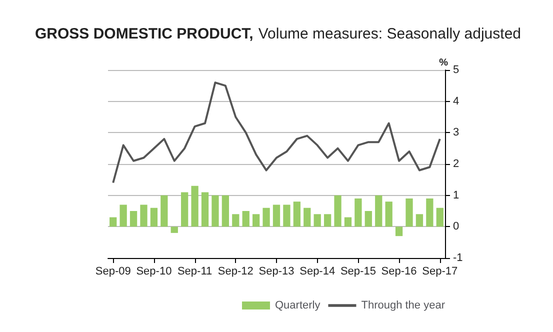 The image size is (553, 332). I want to click on x-tick-label: Sep-17, so click(440, 272).